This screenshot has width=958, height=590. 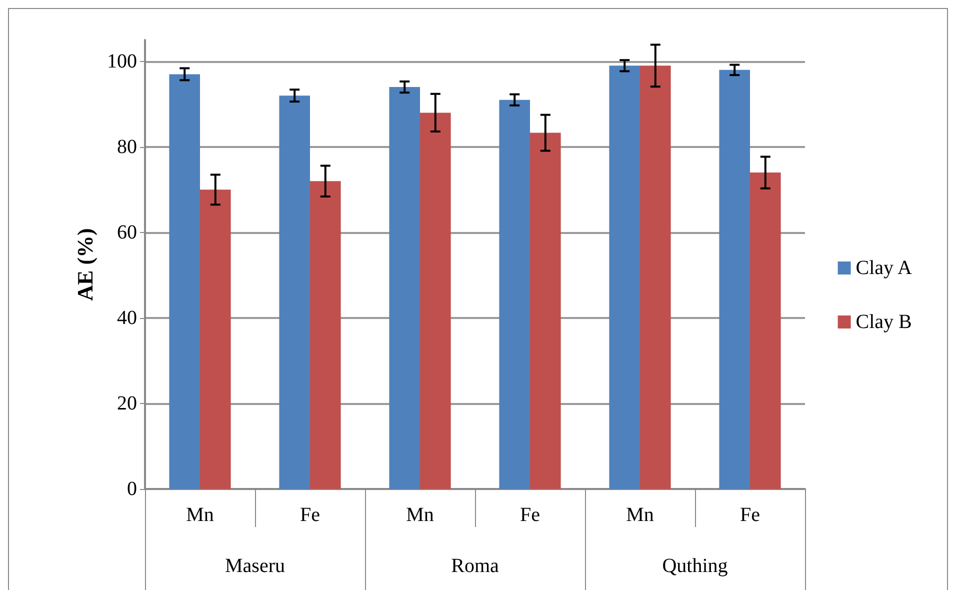 What do you see at coordinates (127, 317) in the screenshot?
I see `y-tick-label: 40` at bounding box center [127, 317].